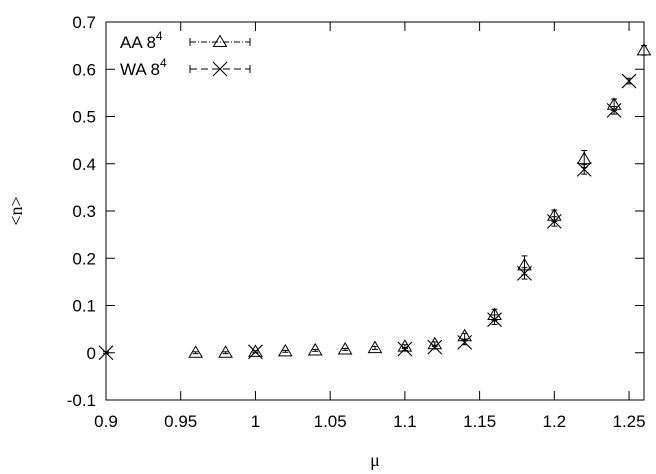 The height and width of the screenshot is (474, 656). Describe the element at coordinates (479, 421) in the screenshot. I see `x-tick-label: 1.15` at that location.